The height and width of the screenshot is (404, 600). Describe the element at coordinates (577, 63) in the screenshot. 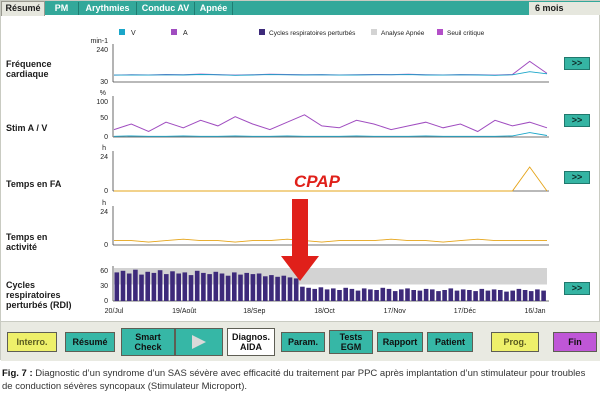

I see `hr-expand-button: >>` at that location.